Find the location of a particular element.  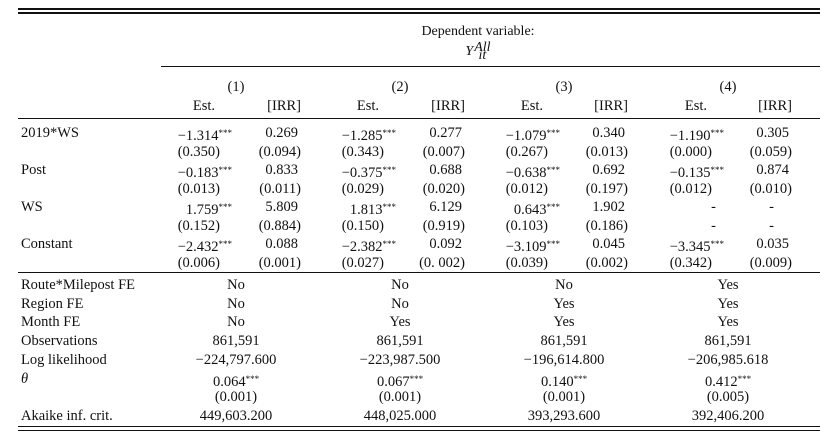

estimate-value: −1.285 is located at coordinates (362, 136).